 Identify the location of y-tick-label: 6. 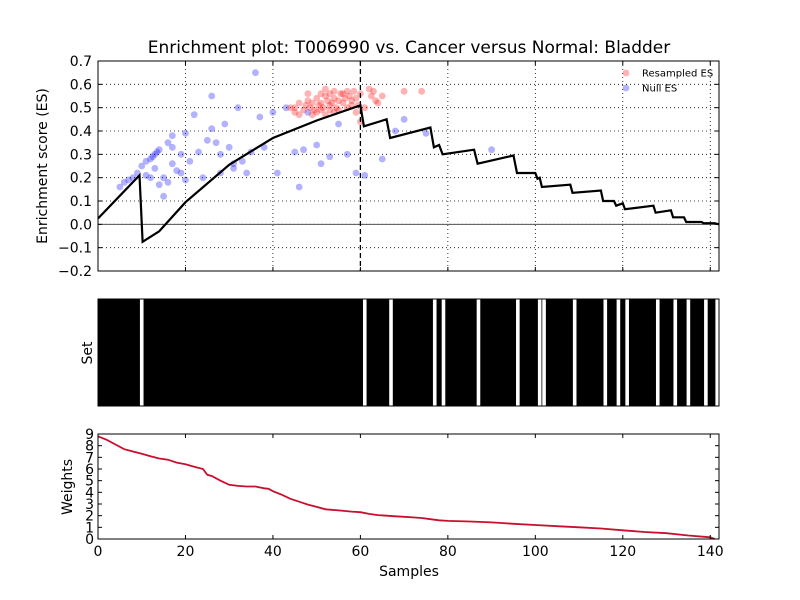
(89, 470).